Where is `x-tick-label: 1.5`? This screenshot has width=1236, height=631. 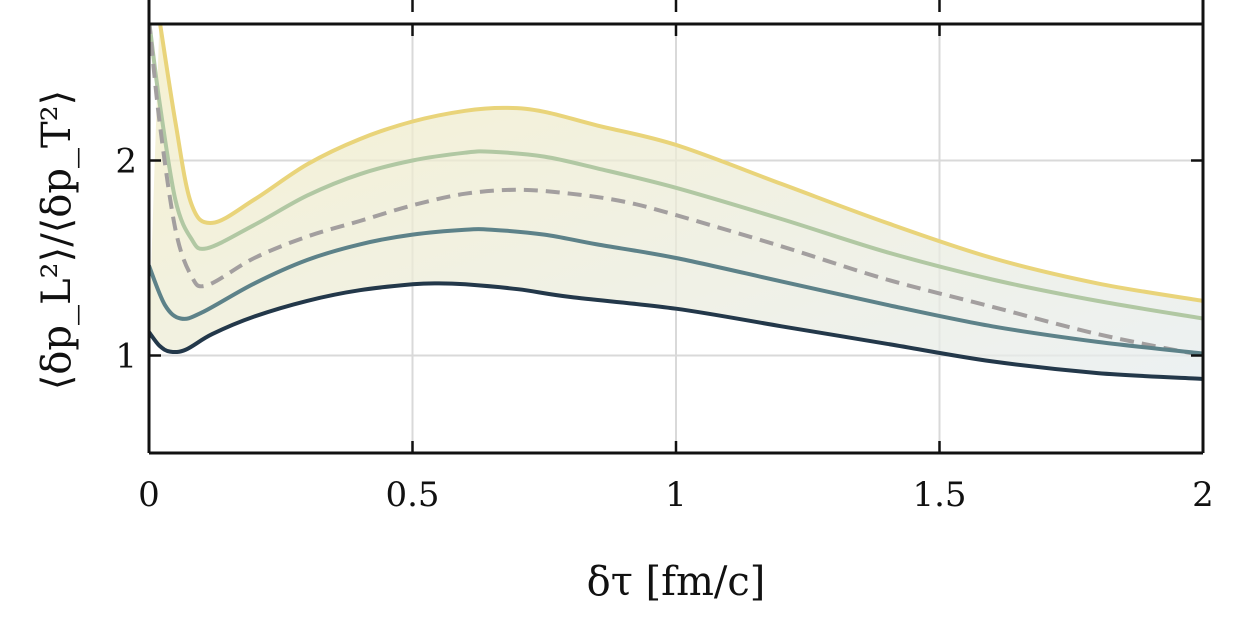 x-tick-label: 1.5 is located at coordinates (939, 495).